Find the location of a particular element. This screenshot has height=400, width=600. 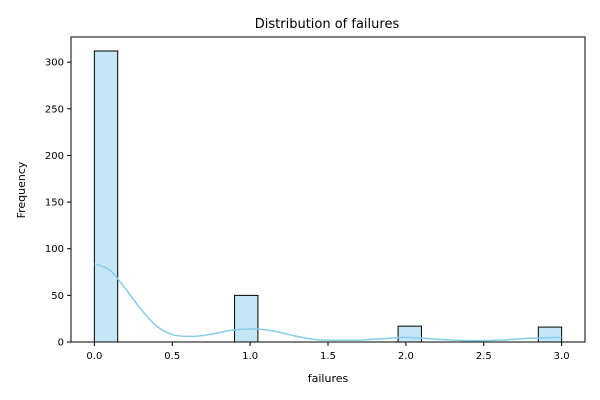

x-axis: 0.0 0.5 1.0 1.5 2.0 2.5 3.0 is located at coordinates (328, 352).